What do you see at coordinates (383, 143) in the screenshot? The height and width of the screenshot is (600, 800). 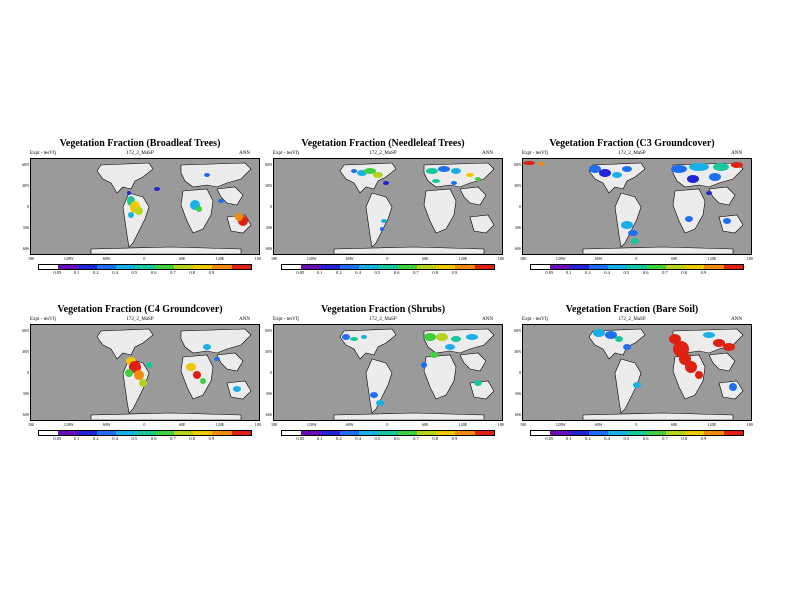 I see `panel-title: Vegetation Fraction (Needleleaf Trees)` at bounding box center [383, 143].